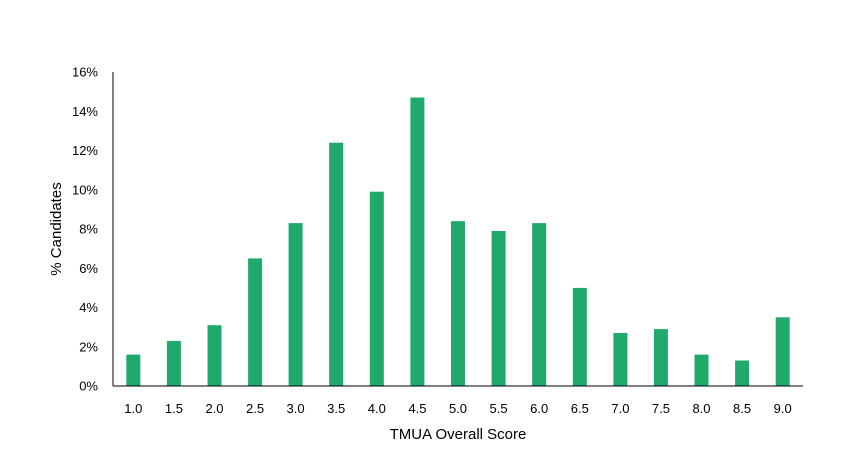 The image size is (852, 462). I want to click on y-axis-title: % Candidates, so click(56, 228).